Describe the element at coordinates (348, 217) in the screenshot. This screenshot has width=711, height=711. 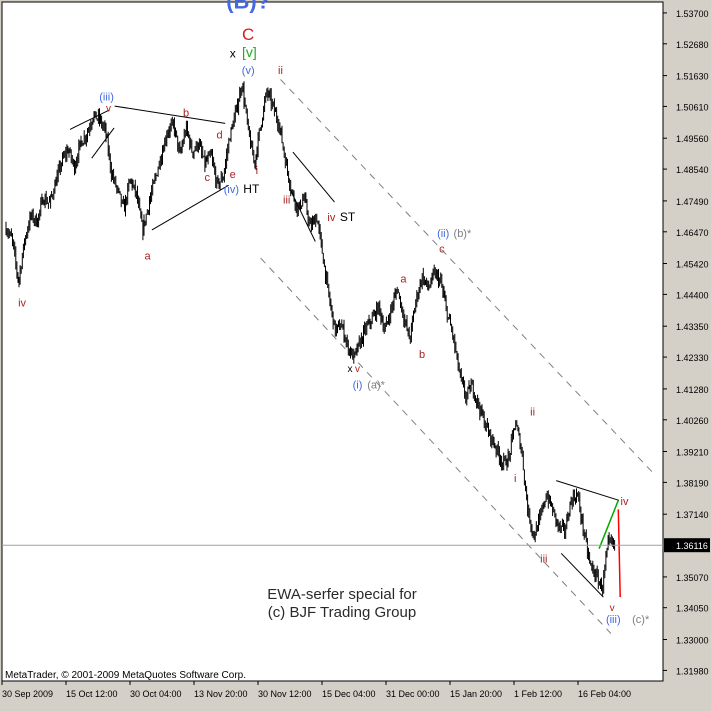
I see `wave-label: ST` at that location.